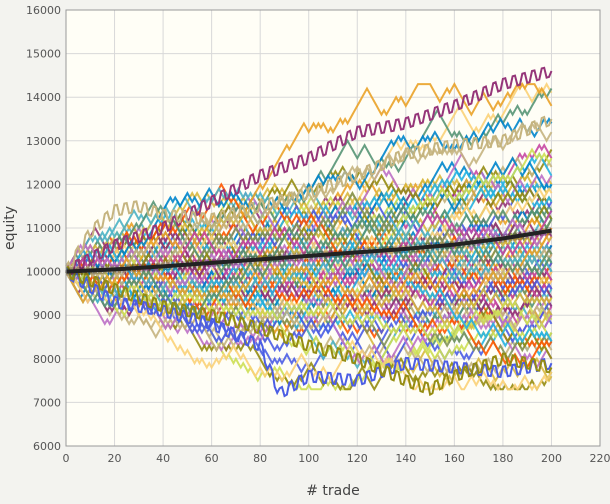  I want to click on y-tick-label: 6000, so click(47, 446).